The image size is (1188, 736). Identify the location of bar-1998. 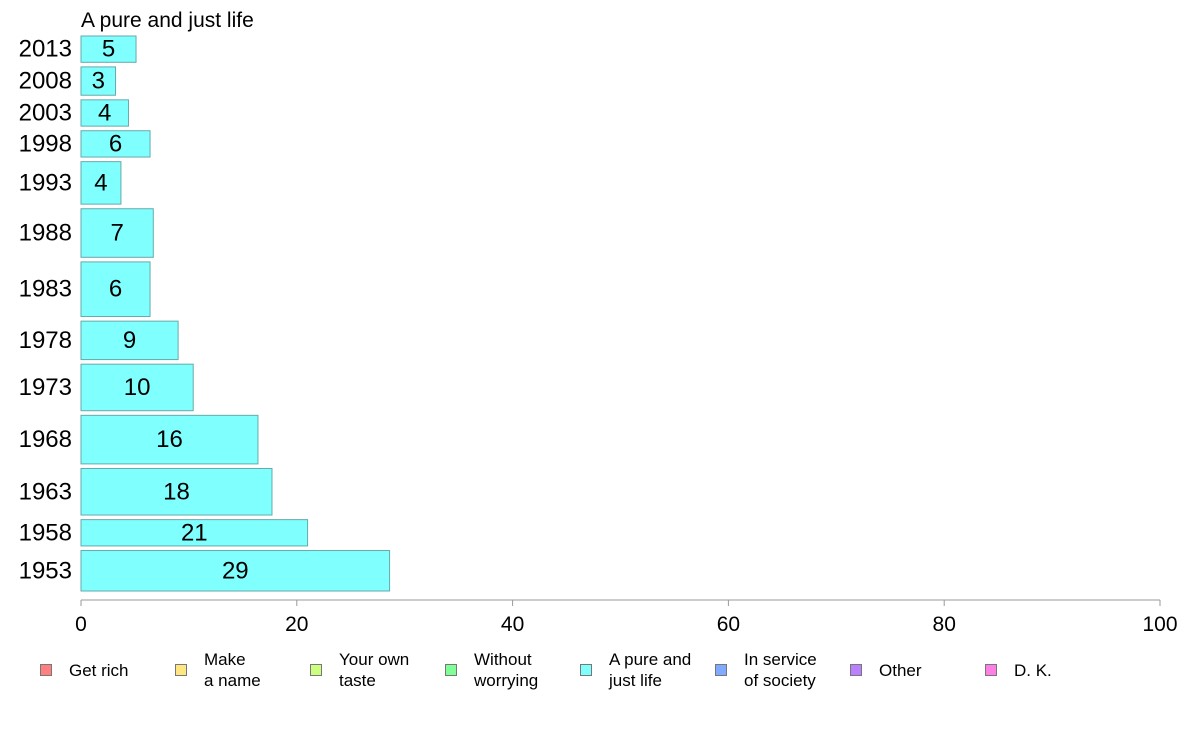
(115, 144).